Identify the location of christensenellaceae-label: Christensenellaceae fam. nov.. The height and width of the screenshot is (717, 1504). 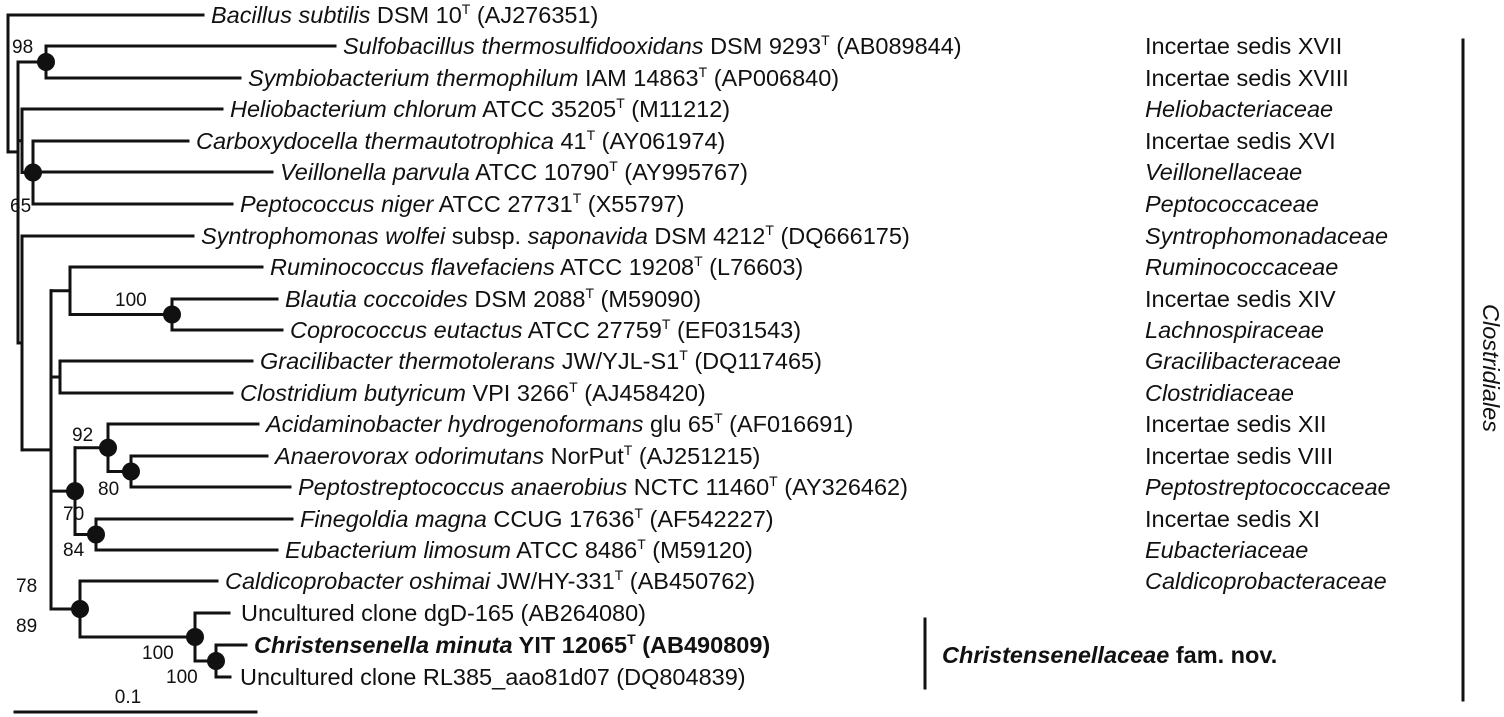
(1109, 655).